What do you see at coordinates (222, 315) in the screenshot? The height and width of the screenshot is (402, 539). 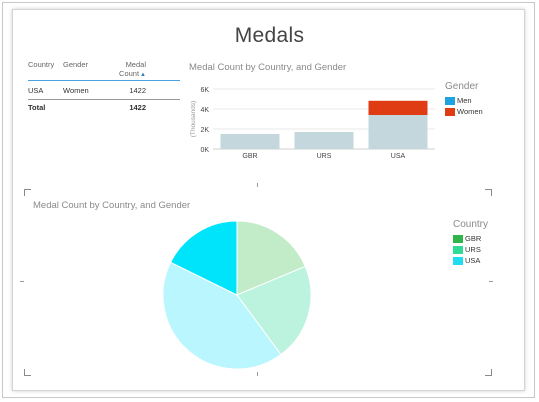 I see `pie-slice-usa` at bounding box center [222, 315].